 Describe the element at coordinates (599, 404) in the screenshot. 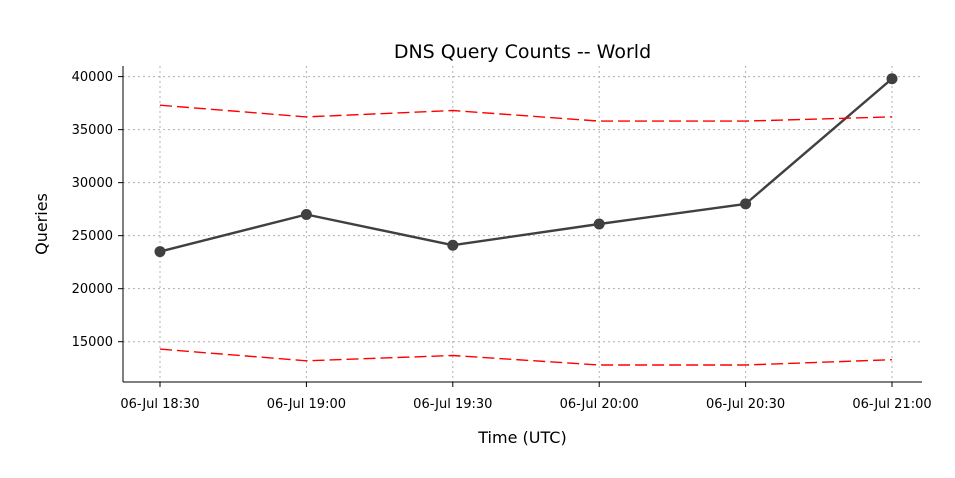

I see `x-tick-label: 06-Jul 20:00` at that location.